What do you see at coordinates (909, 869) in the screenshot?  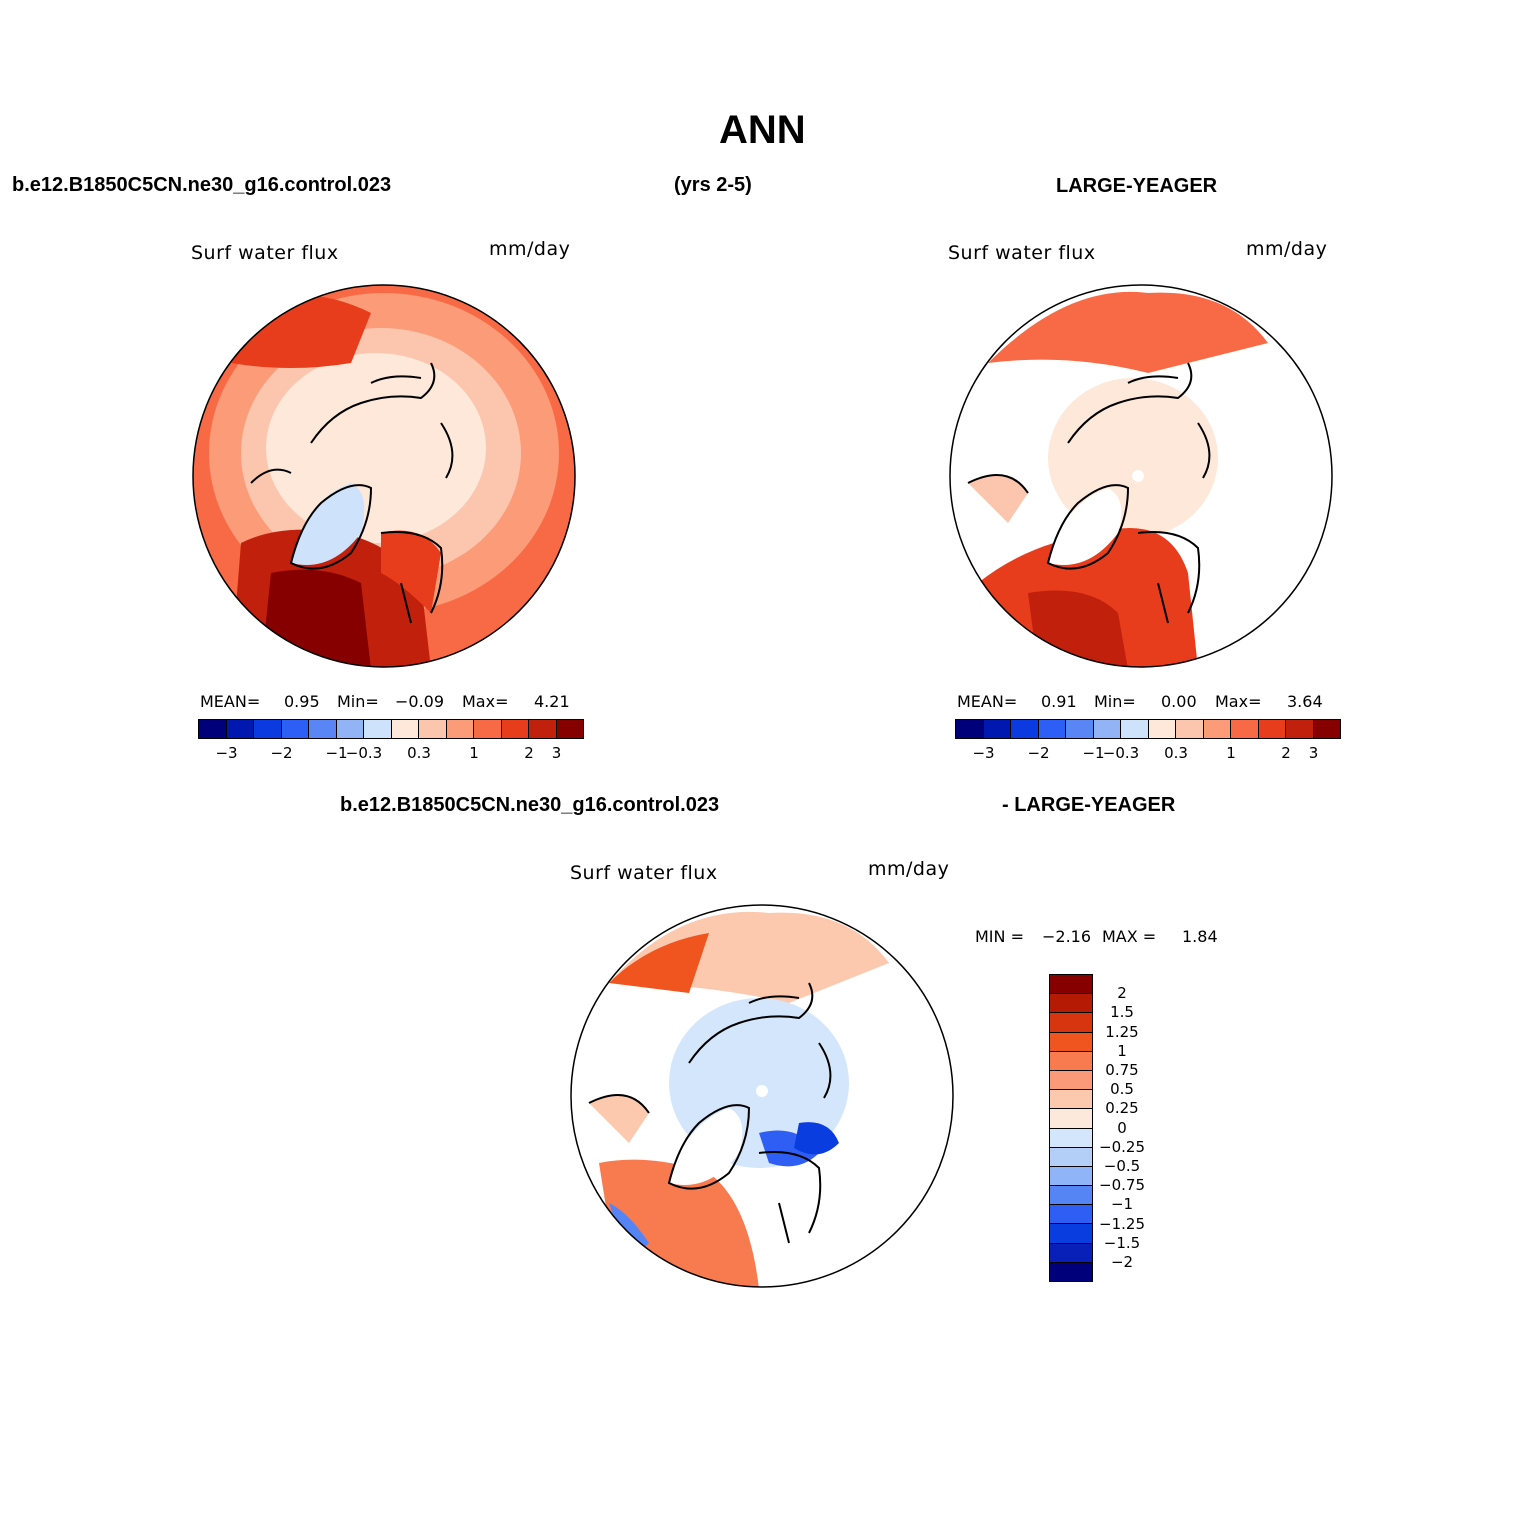 I see `diff-units: mm/day` at bounding box center [909, 869].